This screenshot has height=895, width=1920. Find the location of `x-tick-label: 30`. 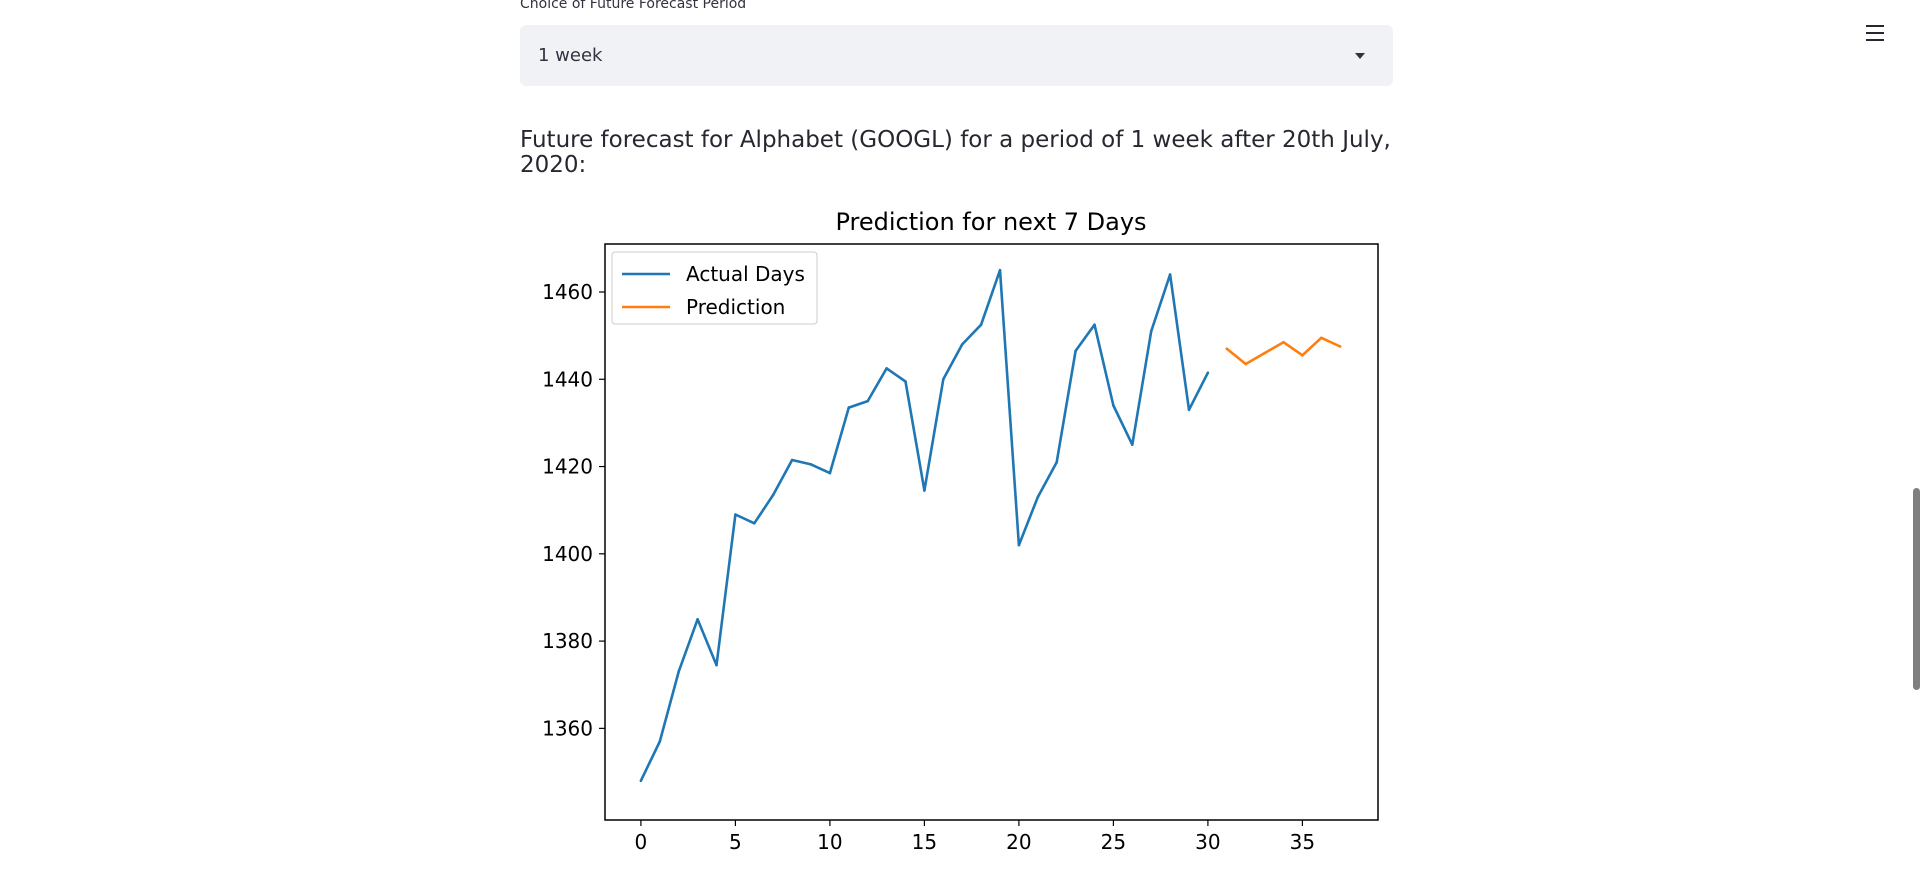

x-tick-label: 30 is located at coordinates (1207, 842).